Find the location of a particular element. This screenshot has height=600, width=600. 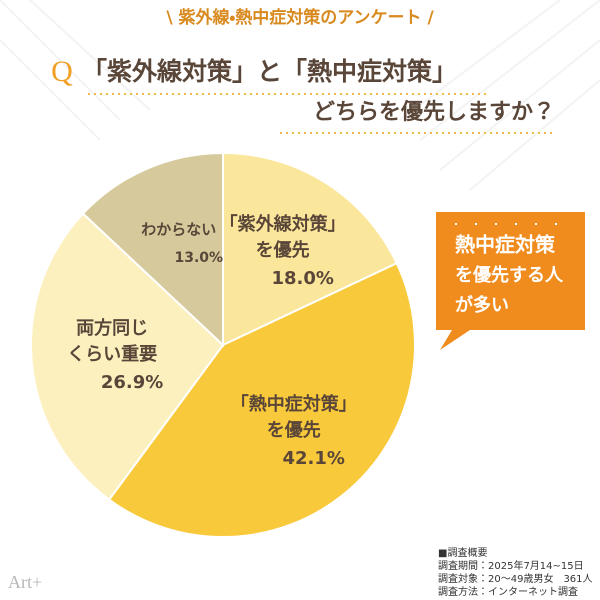

slice-label: くらい重要 is located at coordinates (112, 354).